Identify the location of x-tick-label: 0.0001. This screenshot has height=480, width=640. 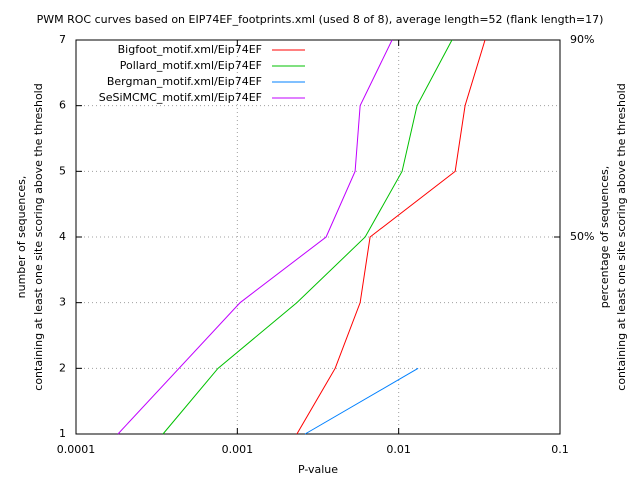
(76, 449).